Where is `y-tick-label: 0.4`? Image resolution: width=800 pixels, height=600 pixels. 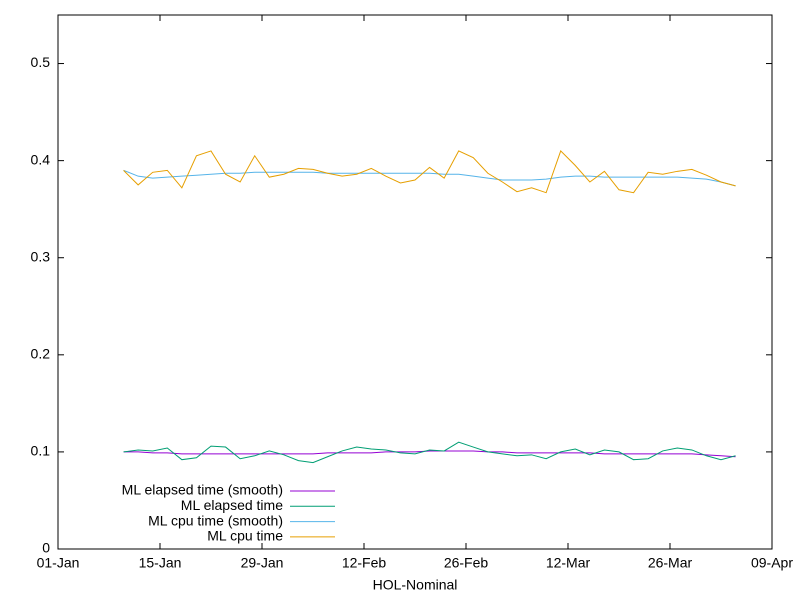
y-tick-label: 0.4 is located at coordinates (41, 159).